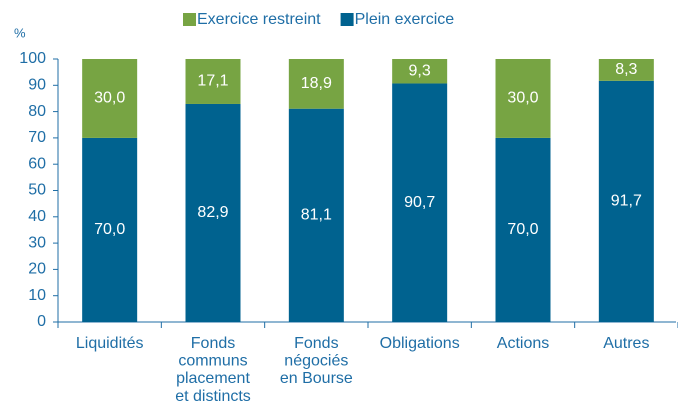 The image size is (678, 417). I want to click on data-label: 17,1, so click(212, 81).